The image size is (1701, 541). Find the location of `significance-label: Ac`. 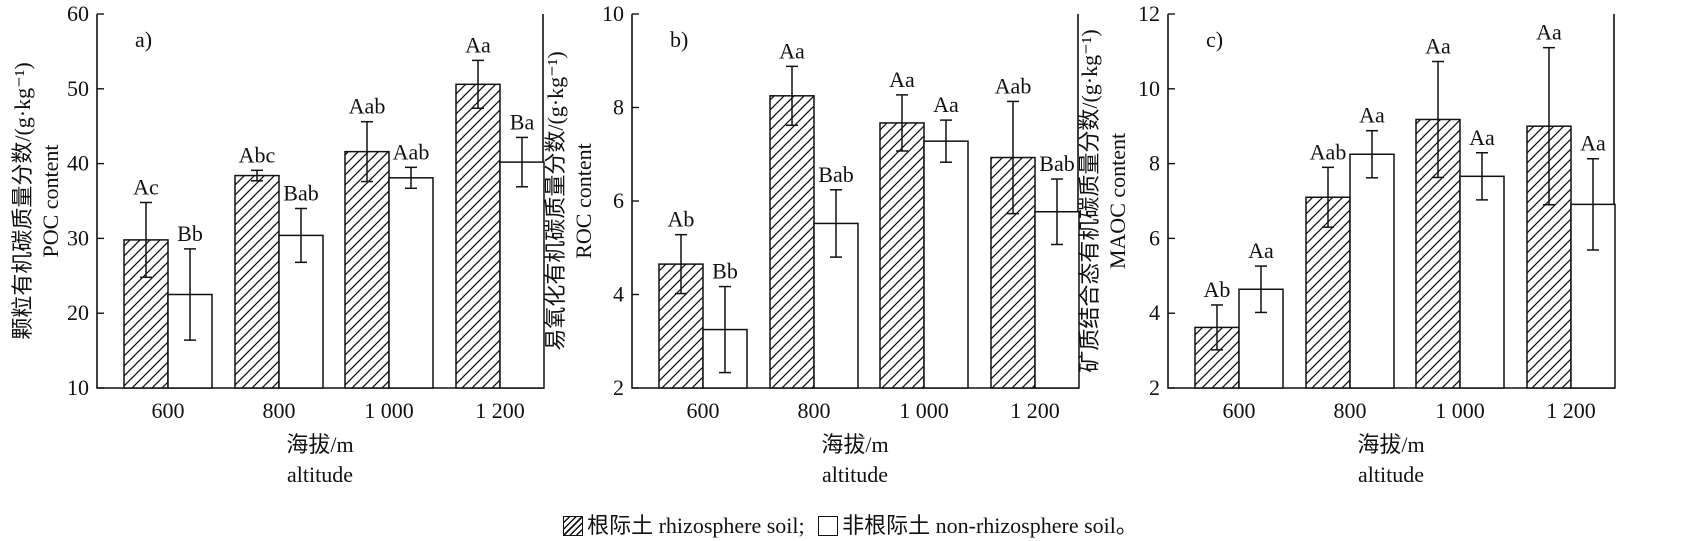

significance-label: Ac is located at coordinates (146, 186).